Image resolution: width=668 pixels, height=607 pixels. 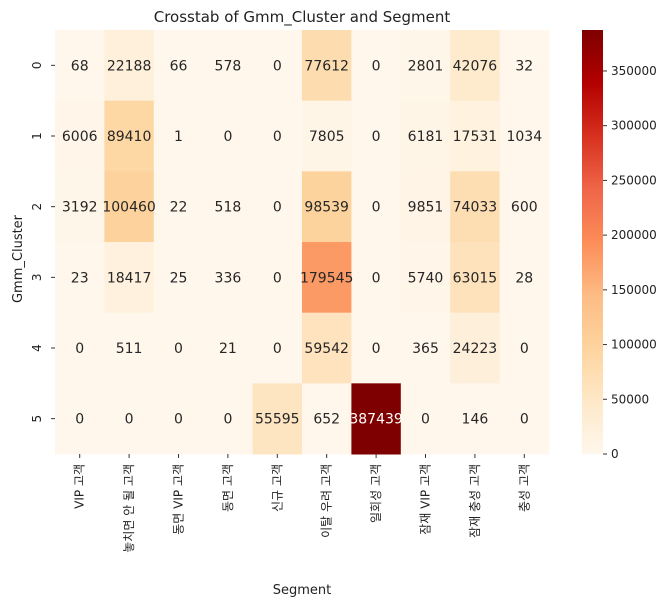 I want to click on cell-value-label: 179545, so click(x=326, y=278).